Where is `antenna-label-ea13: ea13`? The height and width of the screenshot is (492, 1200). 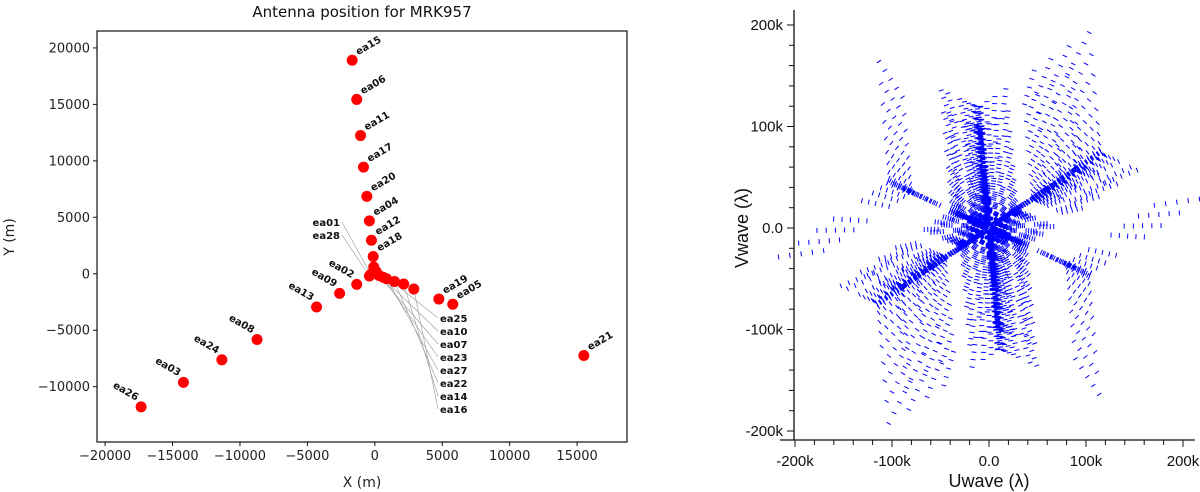
antenna-label-ea13: ea13 is located at coordinates (300, 291).